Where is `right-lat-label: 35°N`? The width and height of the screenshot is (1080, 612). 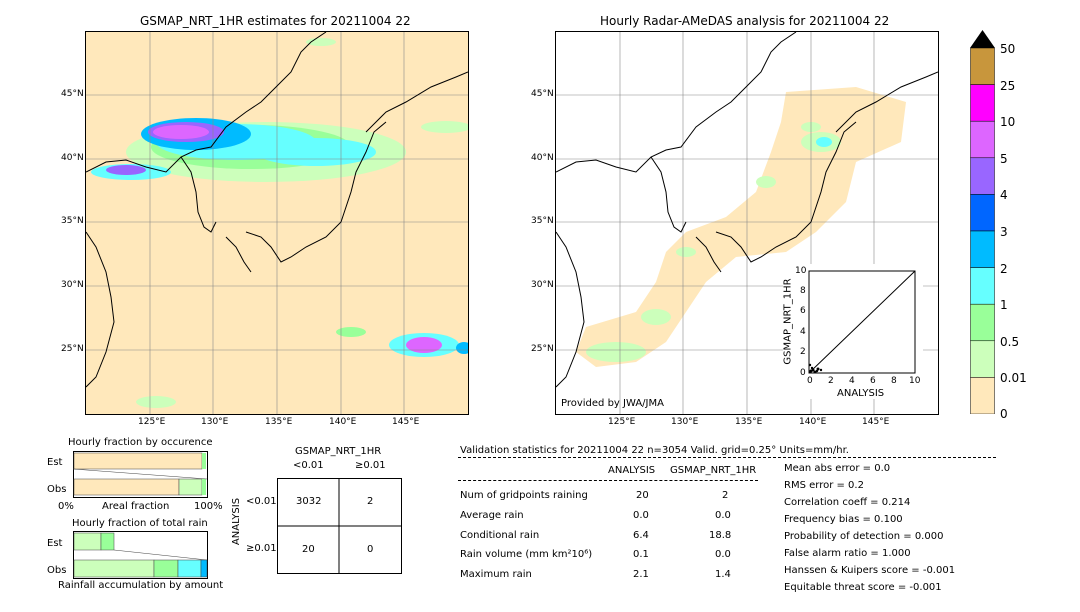 right-lat-label: 35°N is located at coordinates (542, 221).